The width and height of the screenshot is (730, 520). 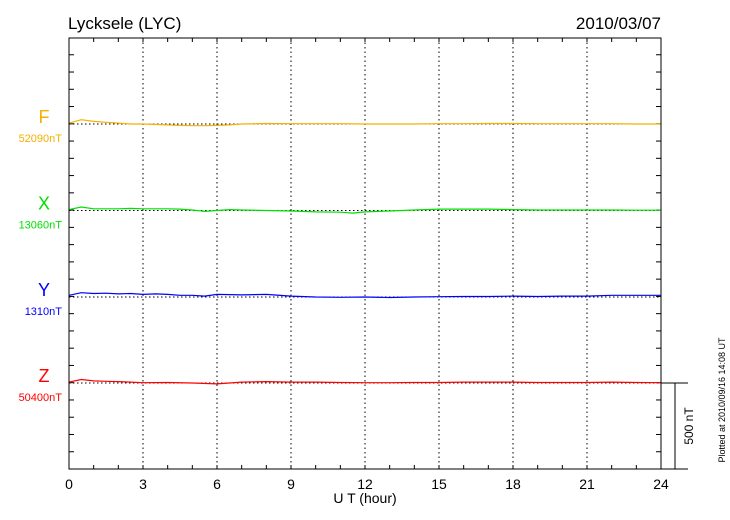 I want to click on trace-z, so click(x=365, y=381).